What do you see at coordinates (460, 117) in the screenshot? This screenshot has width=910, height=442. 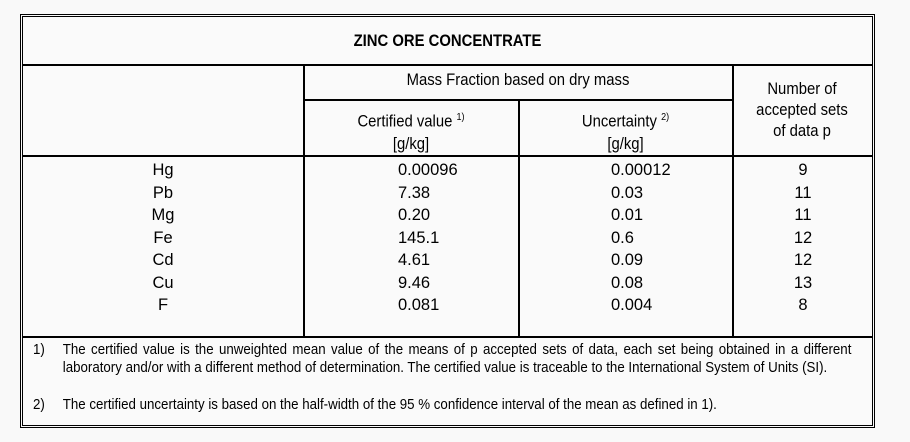 I see `footnote-ref: 1)` at bounding box center [460, 117].